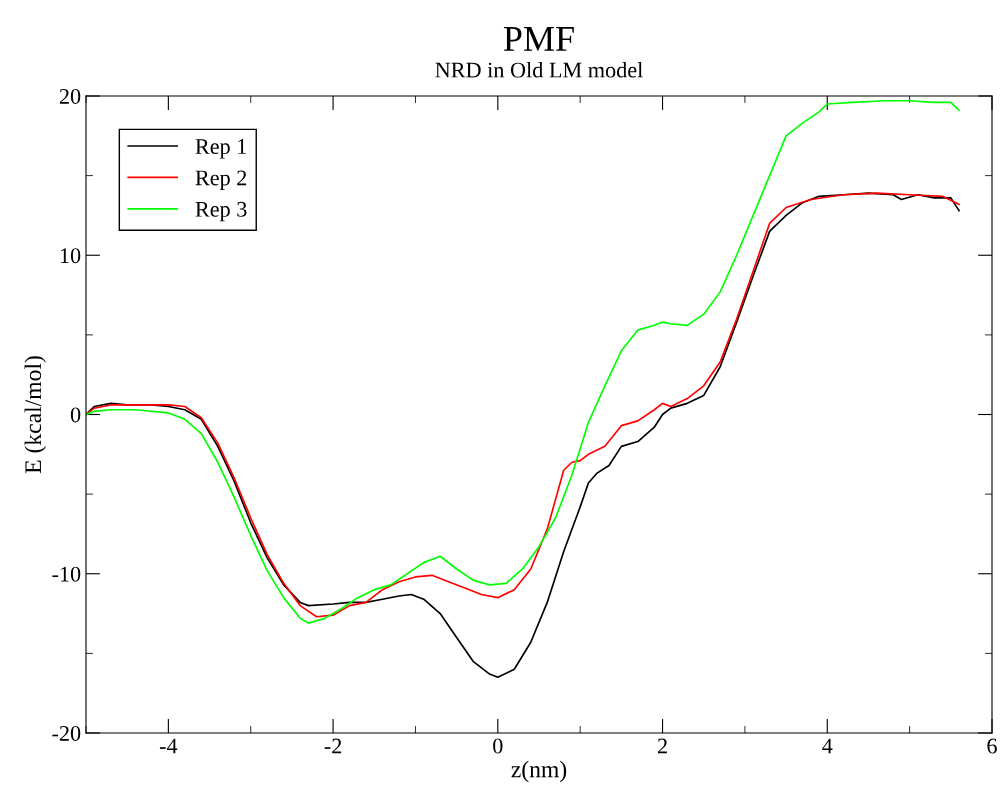  What do you see at coordinates (66, 574) in the screenshot?
I see `y-tick-label: -10` at bounding box center [66, 574].